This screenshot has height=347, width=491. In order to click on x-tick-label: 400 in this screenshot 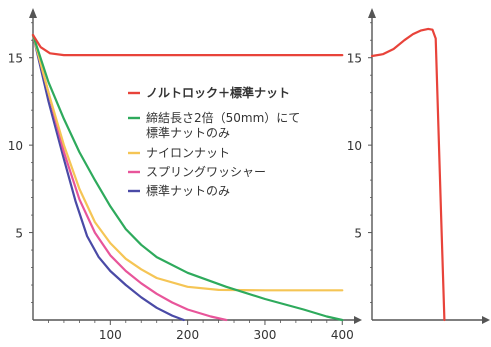, I will do `click(342, 335)`.